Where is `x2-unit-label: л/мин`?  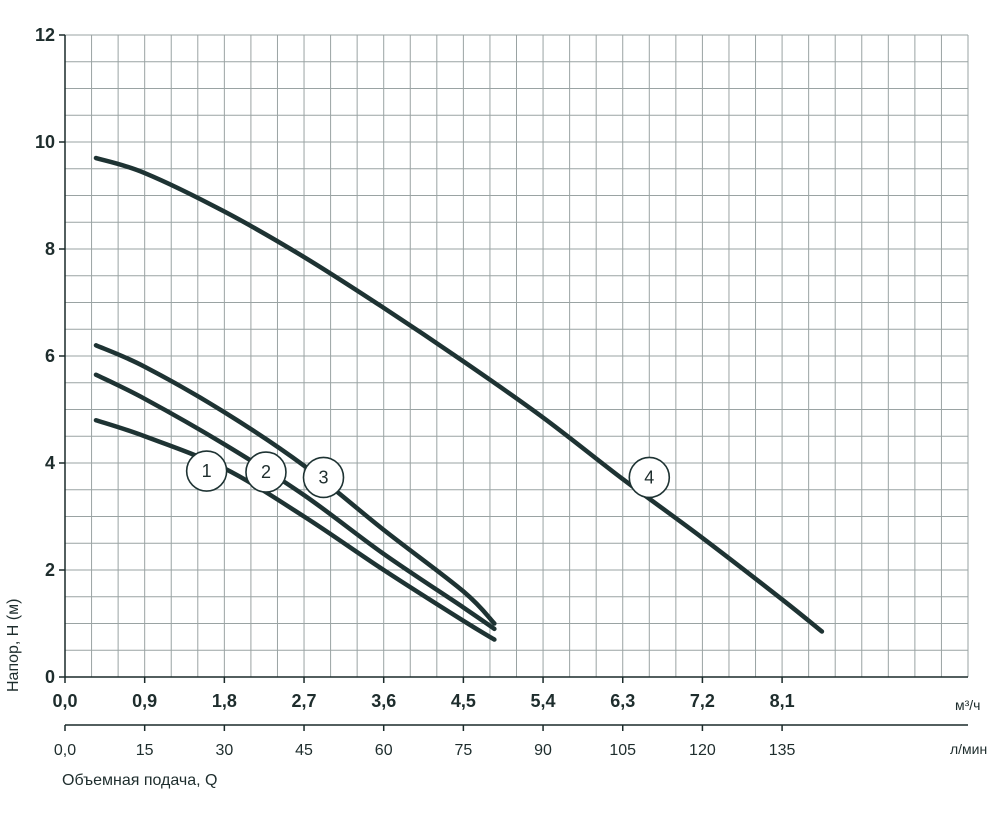
x2-unit-label: л/мин is located at coordinates (968, 749).